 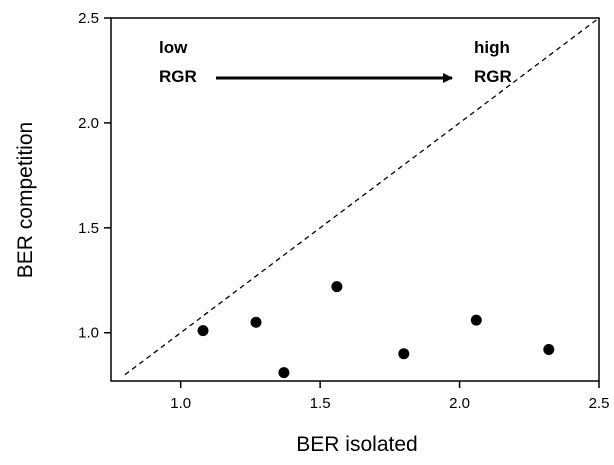 What do you see at coordinates (493, 76) in the screenshot?
I see `annotation-high-rgr: RGR` at bounding box center [493, 76].